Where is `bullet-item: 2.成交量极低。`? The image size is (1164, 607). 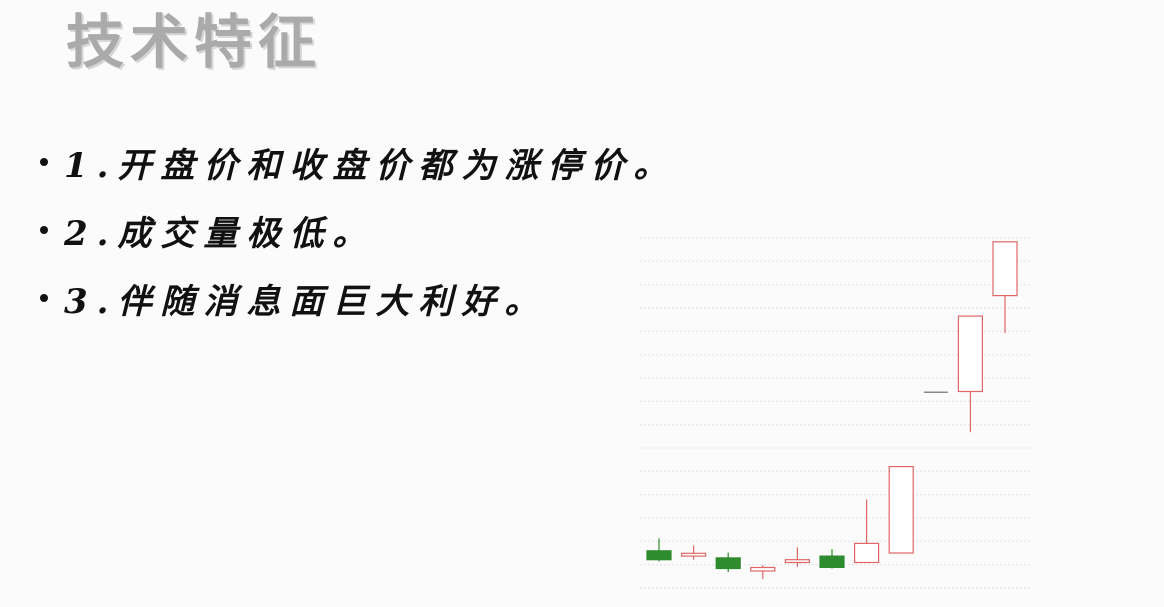
bullet-item: 2.成交量极低。 is located at coordinates (358, 230).